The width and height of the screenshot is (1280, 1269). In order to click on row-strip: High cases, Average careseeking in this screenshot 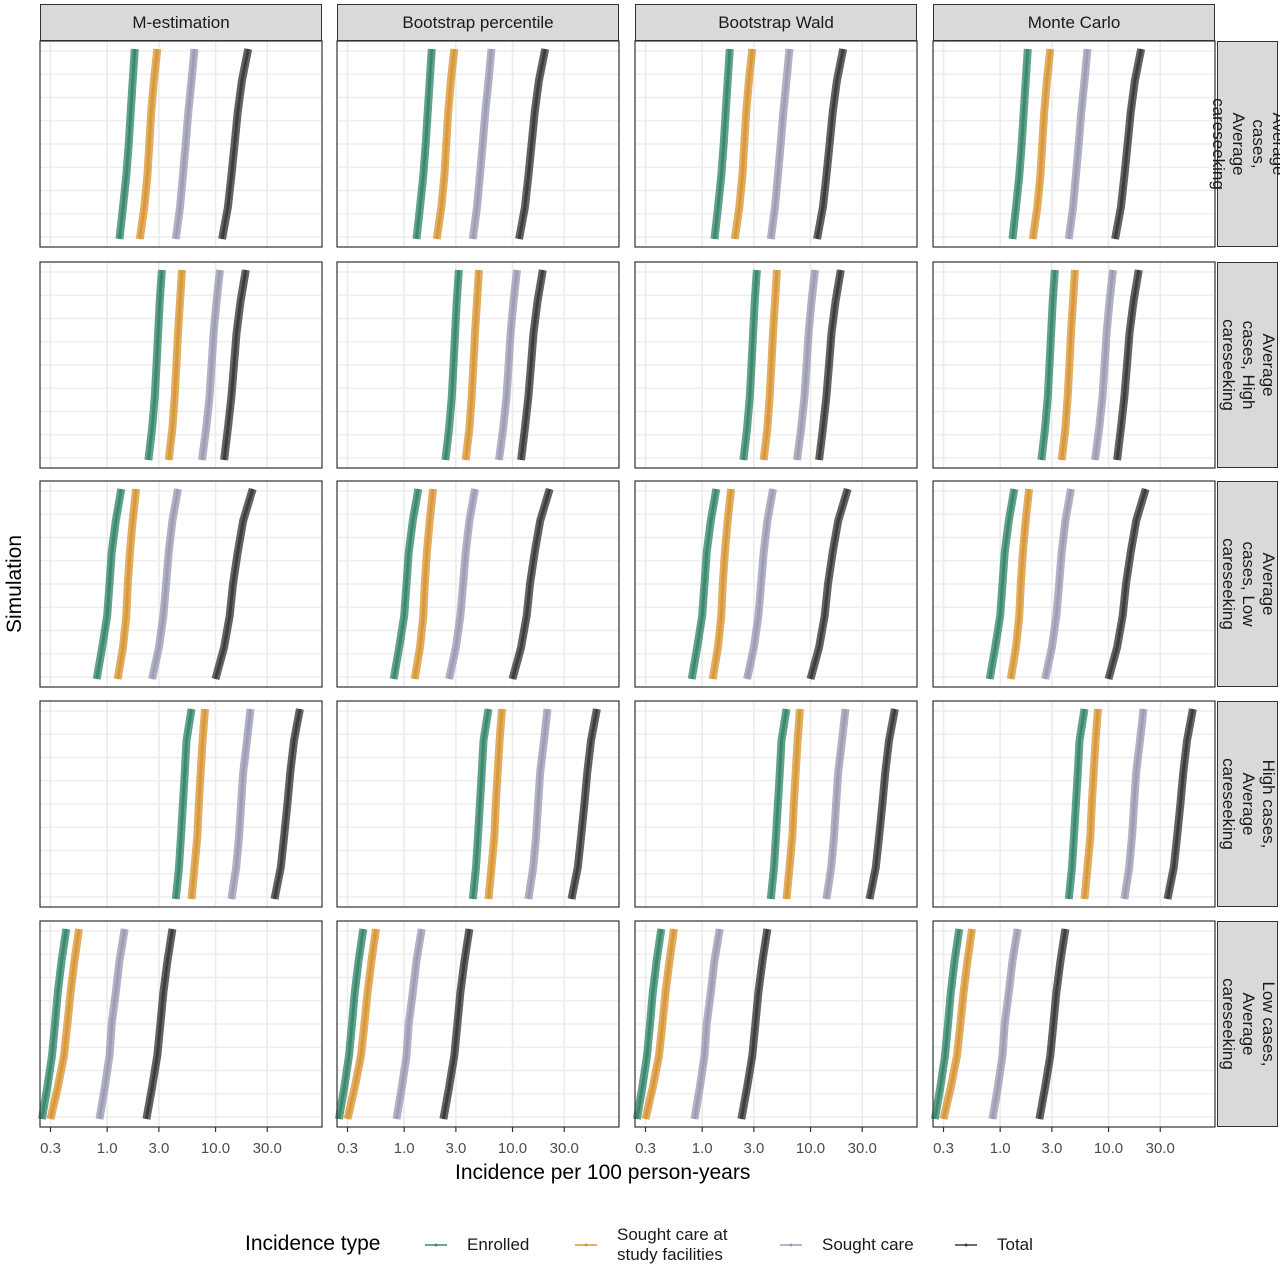, I will do `click(1247, 804)`.